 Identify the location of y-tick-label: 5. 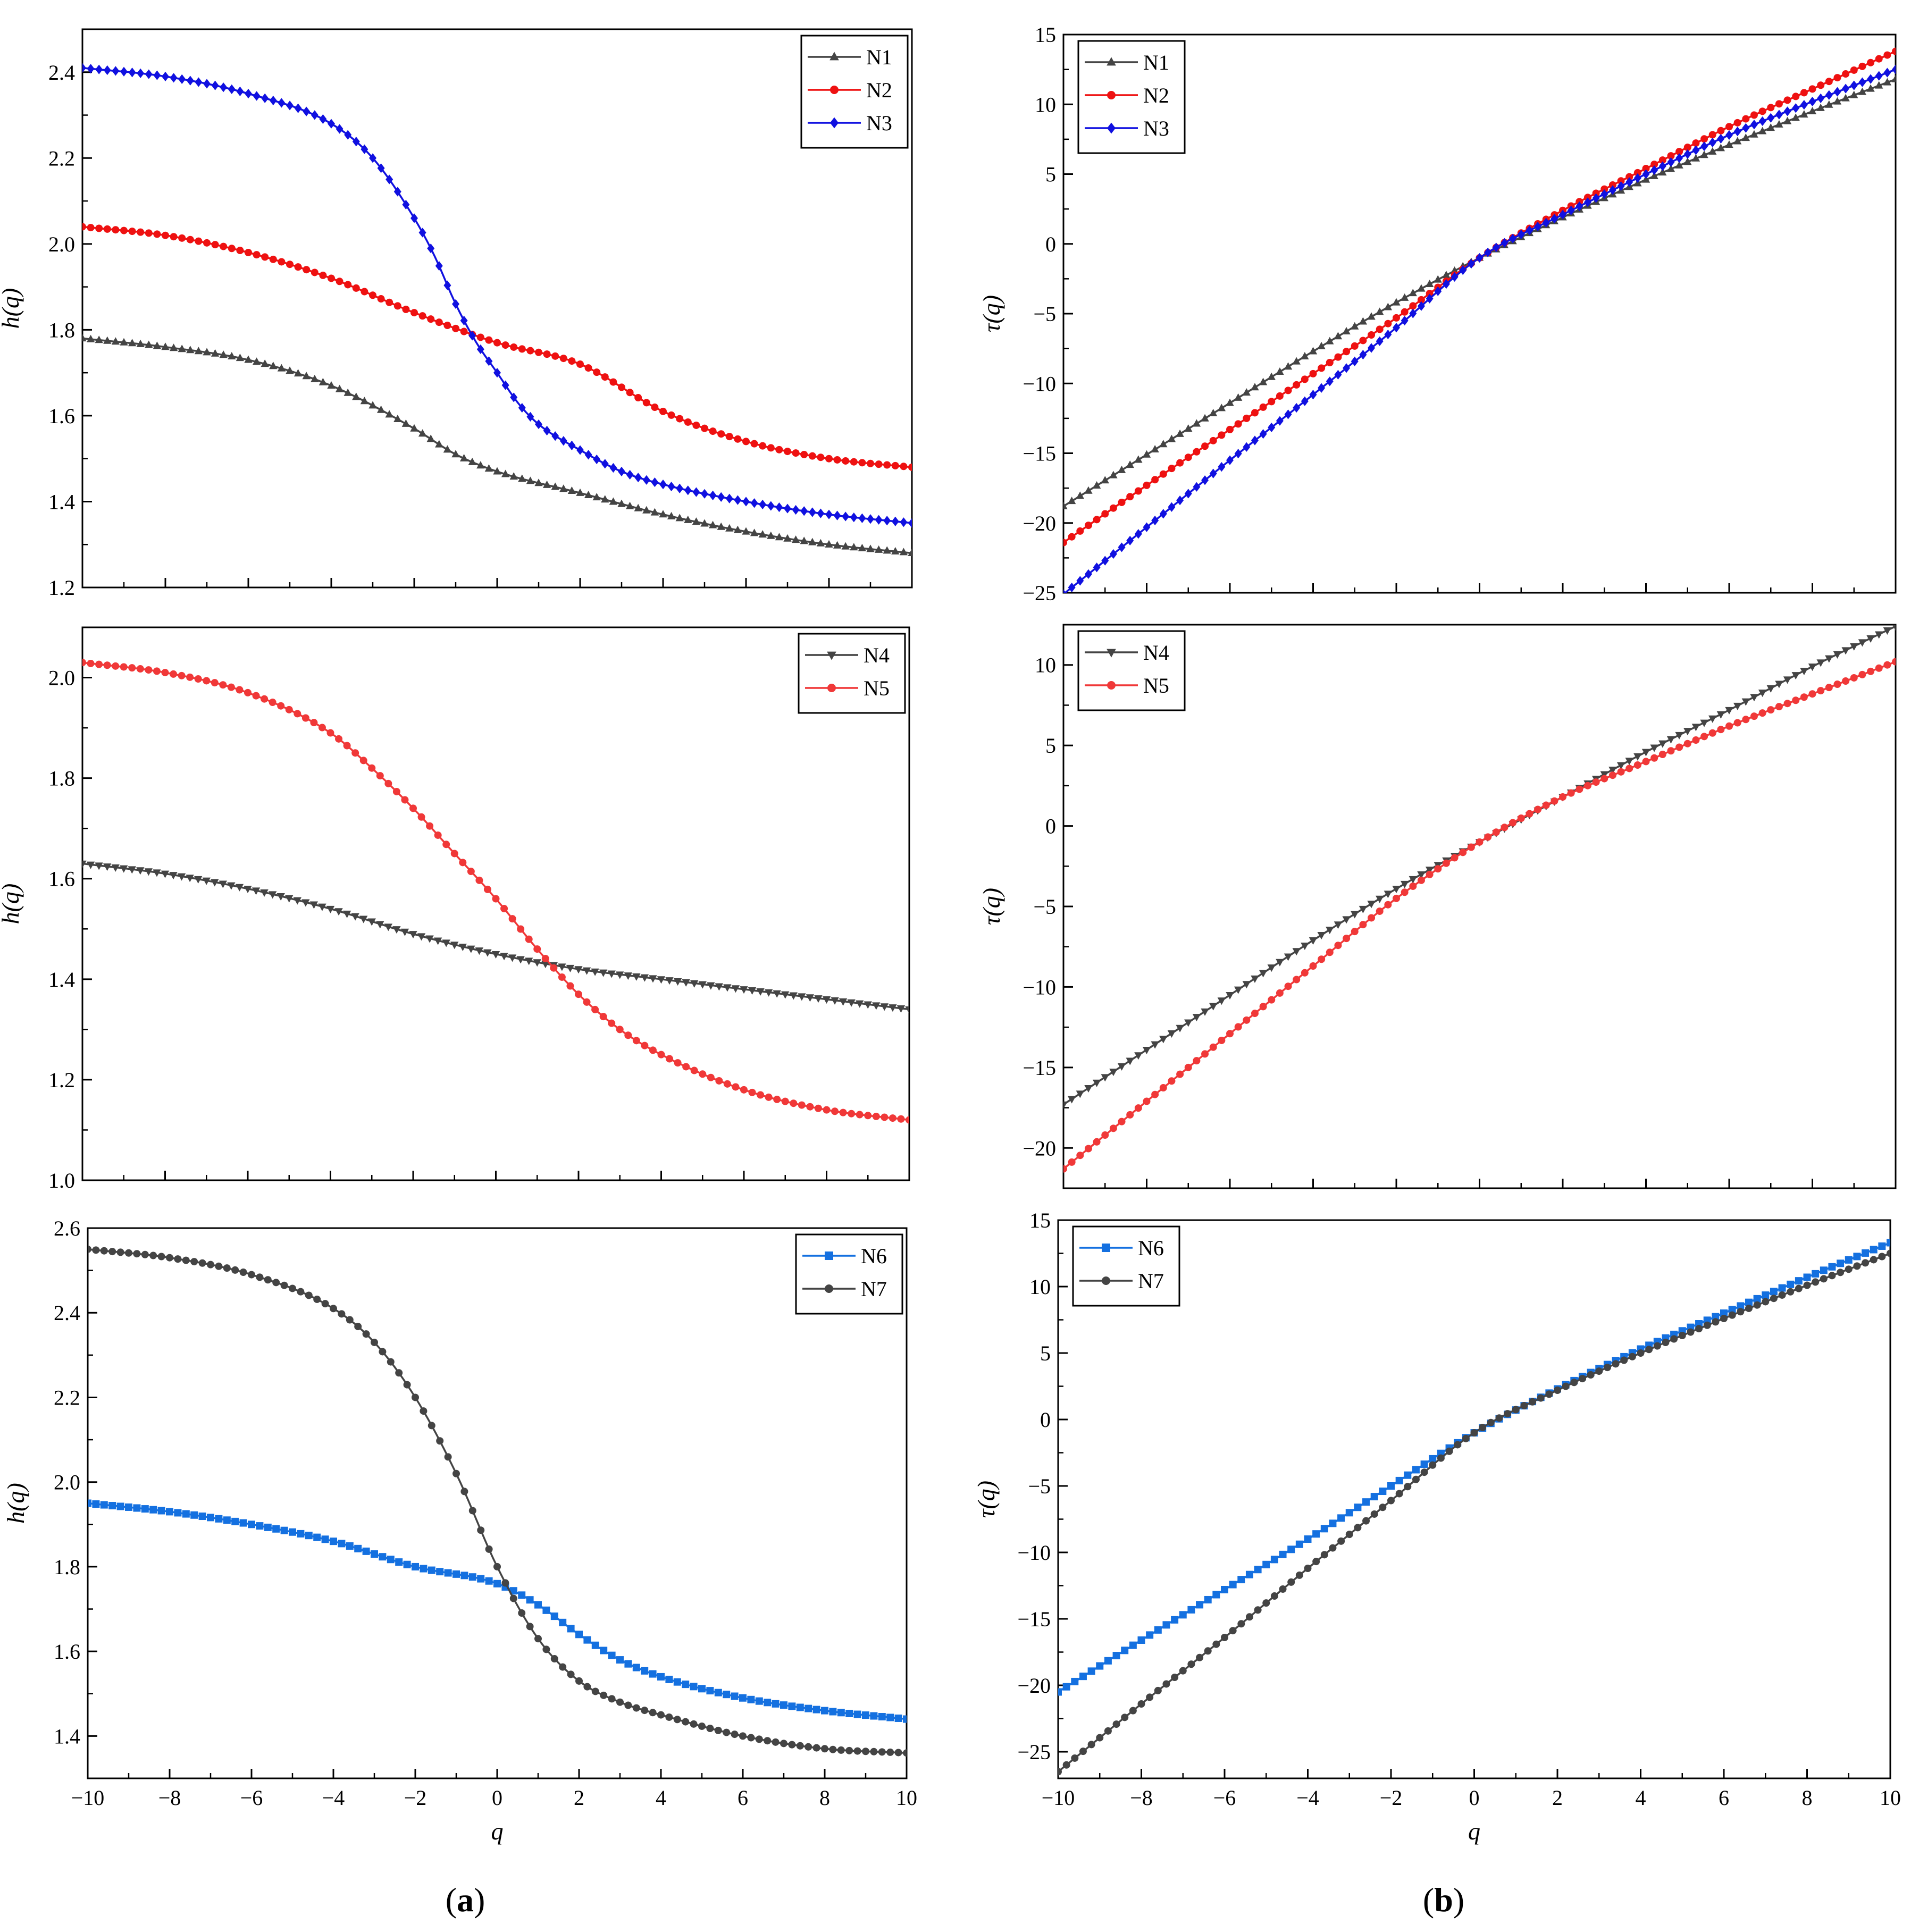
(1050, 746).